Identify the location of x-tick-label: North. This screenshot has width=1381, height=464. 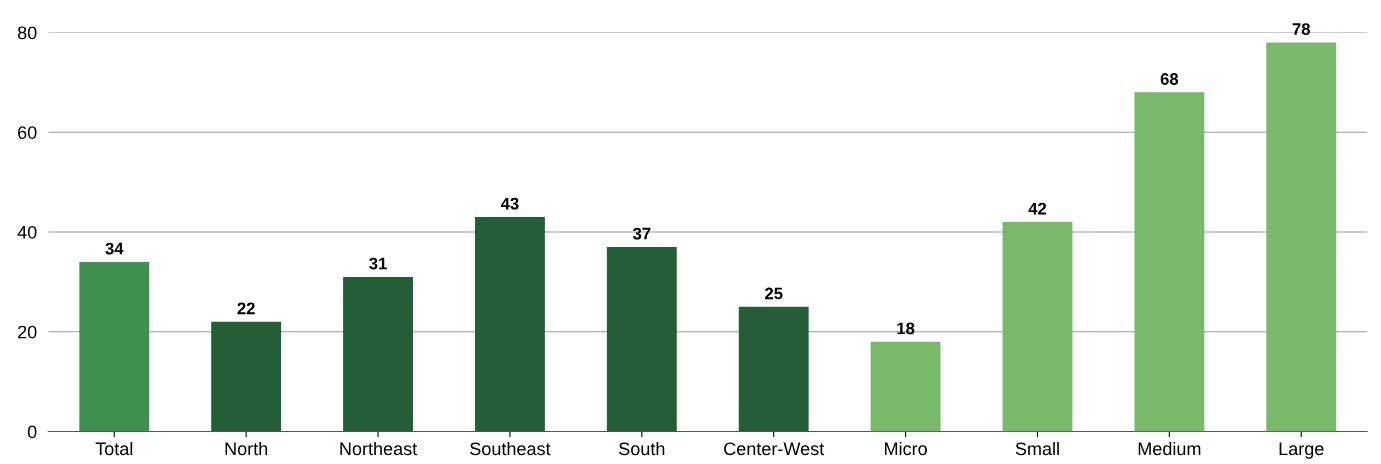
(246, 448).